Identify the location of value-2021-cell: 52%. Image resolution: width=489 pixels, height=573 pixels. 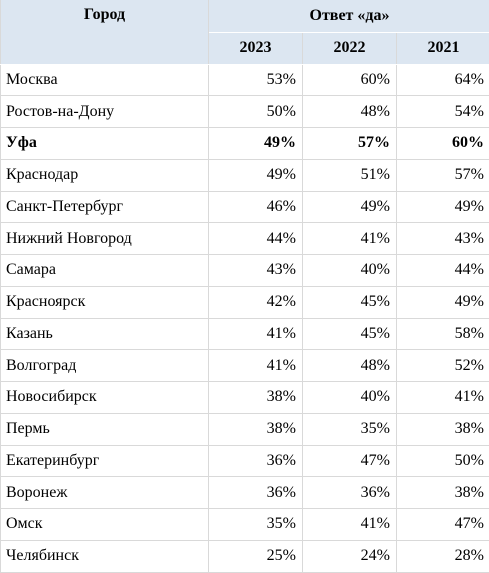
(443, 366).